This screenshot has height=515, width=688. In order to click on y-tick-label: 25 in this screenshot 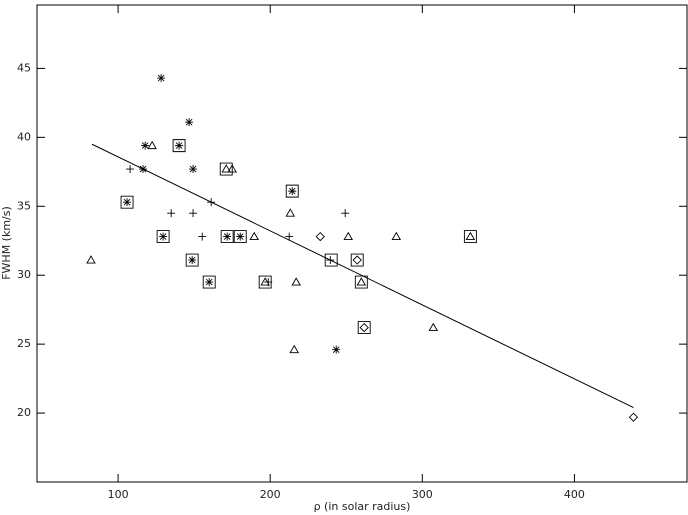, I will do `click(24, 343)`.